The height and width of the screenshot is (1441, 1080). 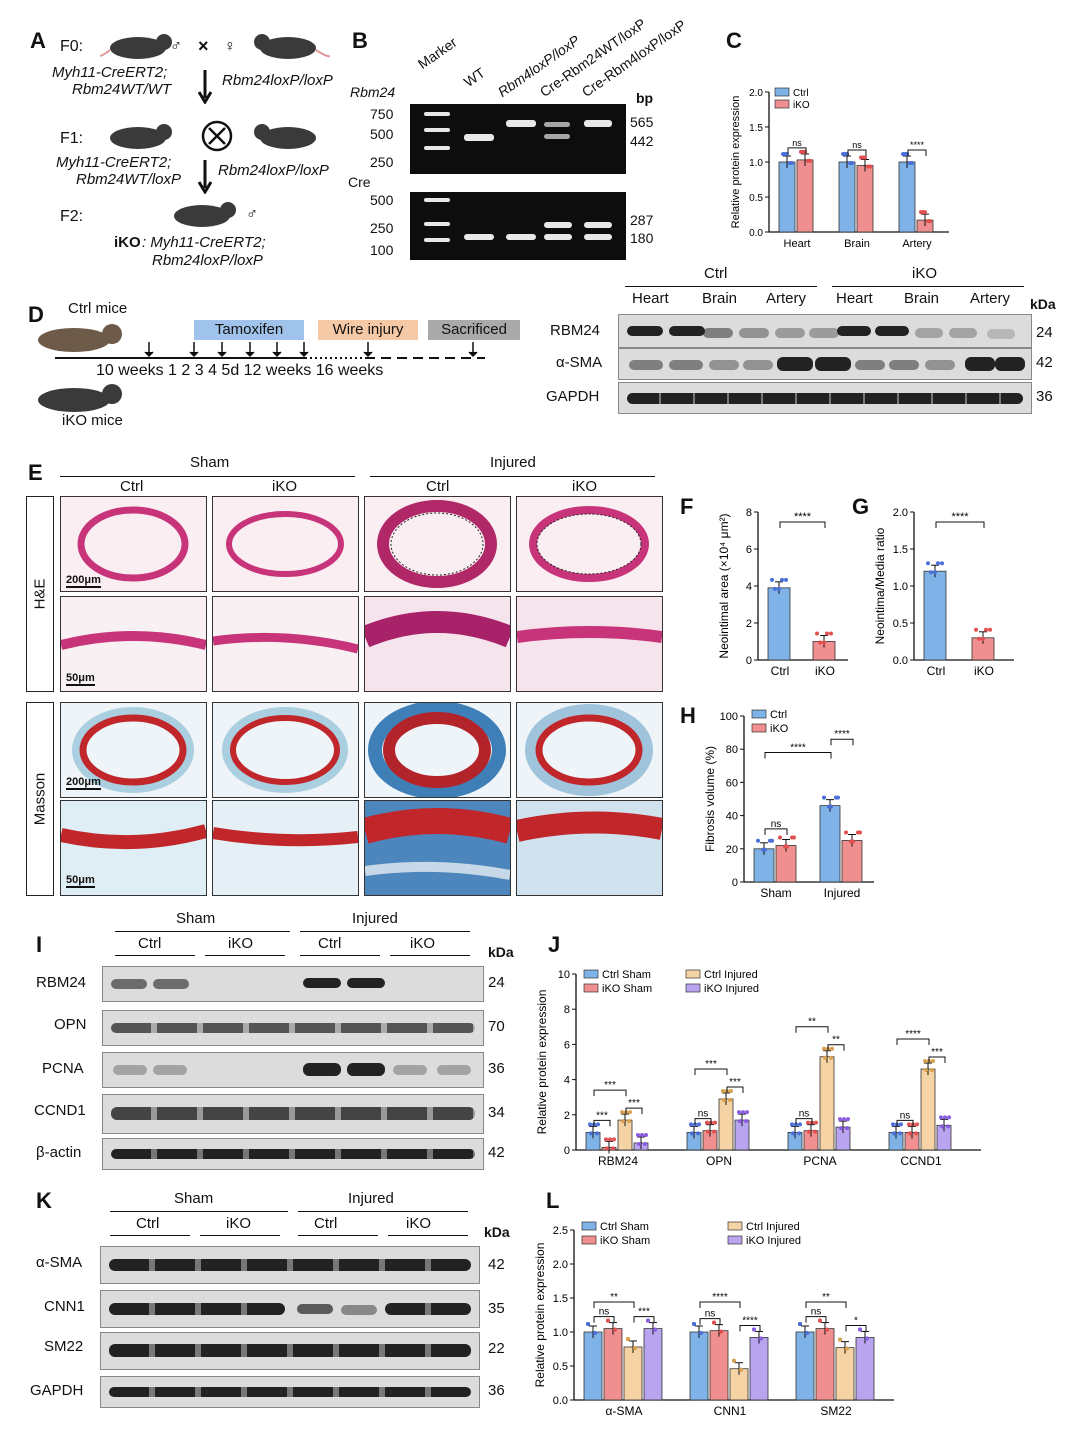 What do you see at coordinates (133, 848) in the screenshot?
I see `masson-sham-ctrl-zoom` at bounding box center [133, 848].